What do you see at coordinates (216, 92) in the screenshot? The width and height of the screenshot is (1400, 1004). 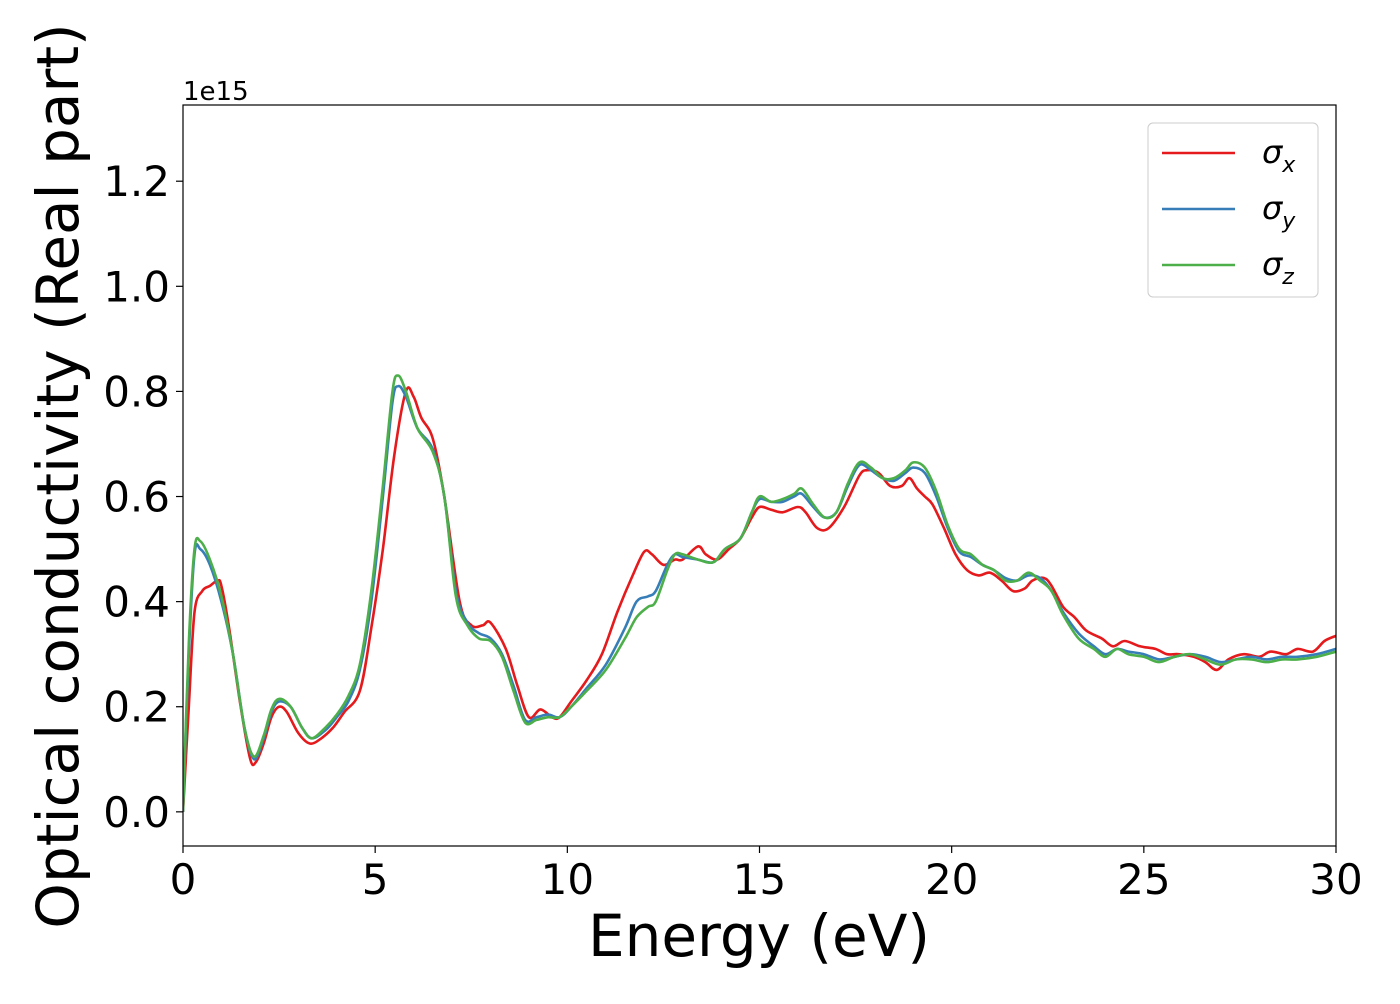 I see `y-offset-label: 1e15` at bounding box center [216, 92].